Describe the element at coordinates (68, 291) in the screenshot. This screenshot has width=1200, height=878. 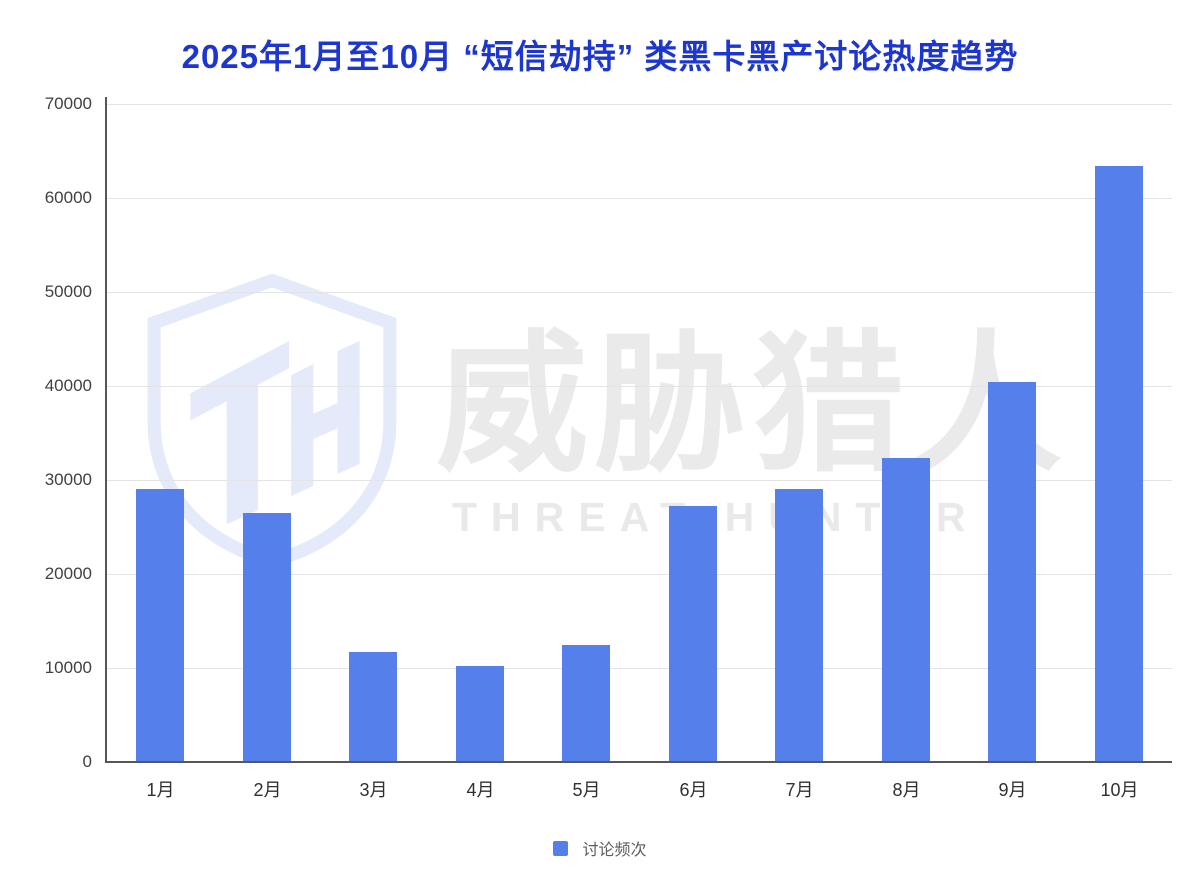
I see `y-tick-label: 50000` at that location.